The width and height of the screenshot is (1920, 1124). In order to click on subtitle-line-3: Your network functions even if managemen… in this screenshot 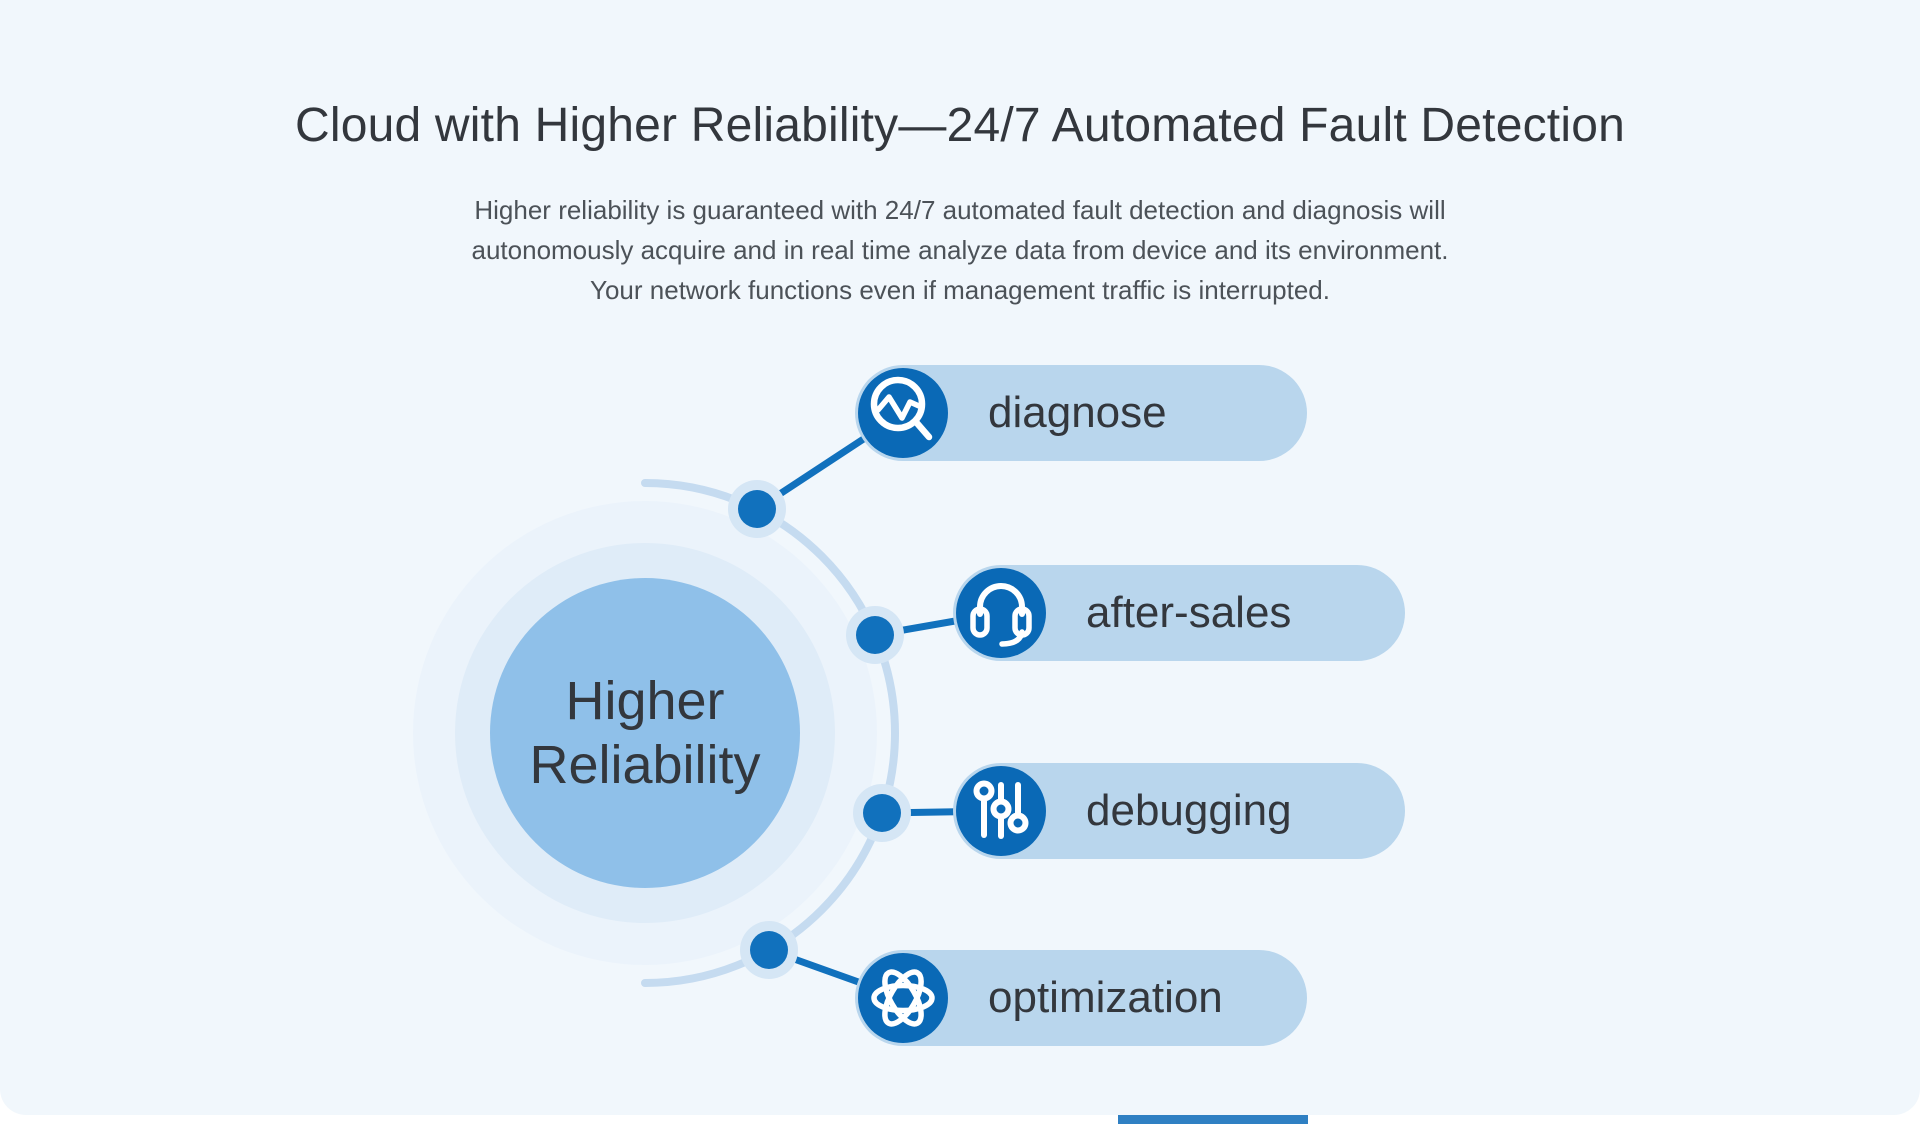, I will do `click(960, 290)`.